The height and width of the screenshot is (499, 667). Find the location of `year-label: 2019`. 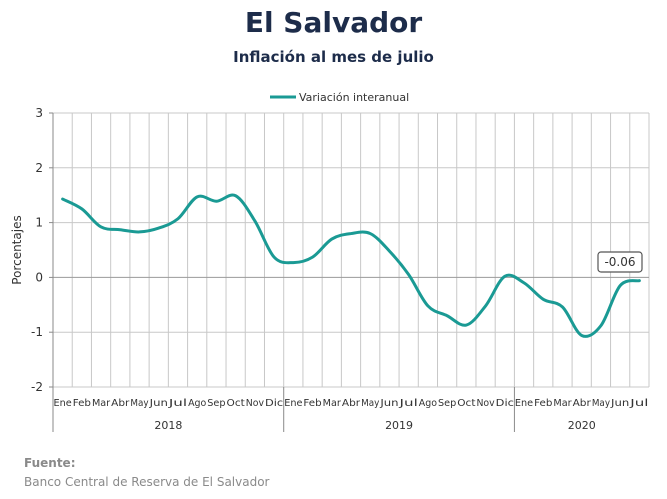

year-label: 2019 is located at coordinates (399, 425).